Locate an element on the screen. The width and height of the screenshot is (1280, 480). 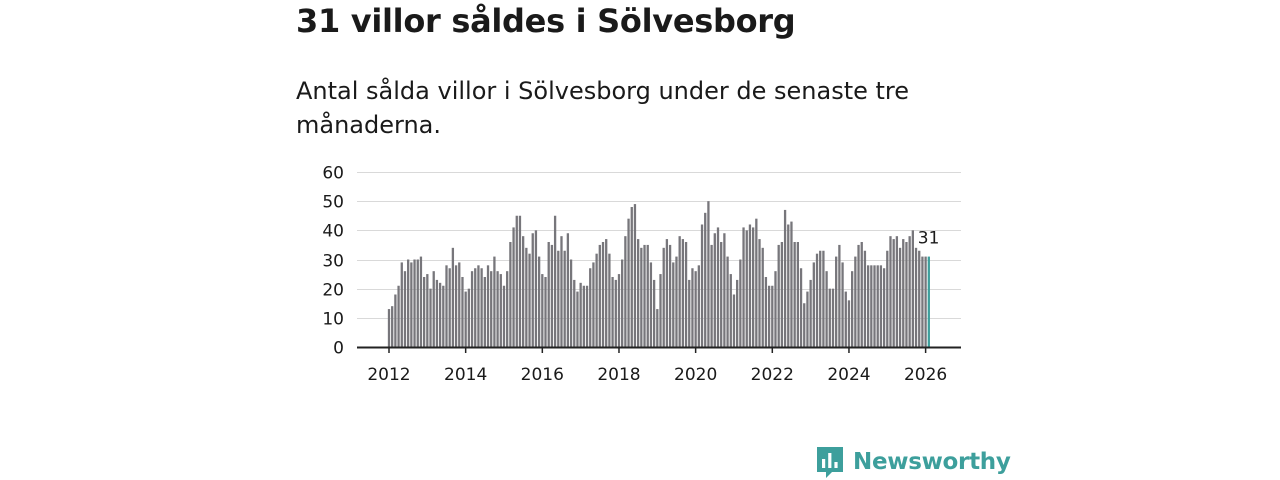
x-axis-labels: 2012 2014 2016 2018 2020 2022 2024 2026 is located at coordinates (657, 375).